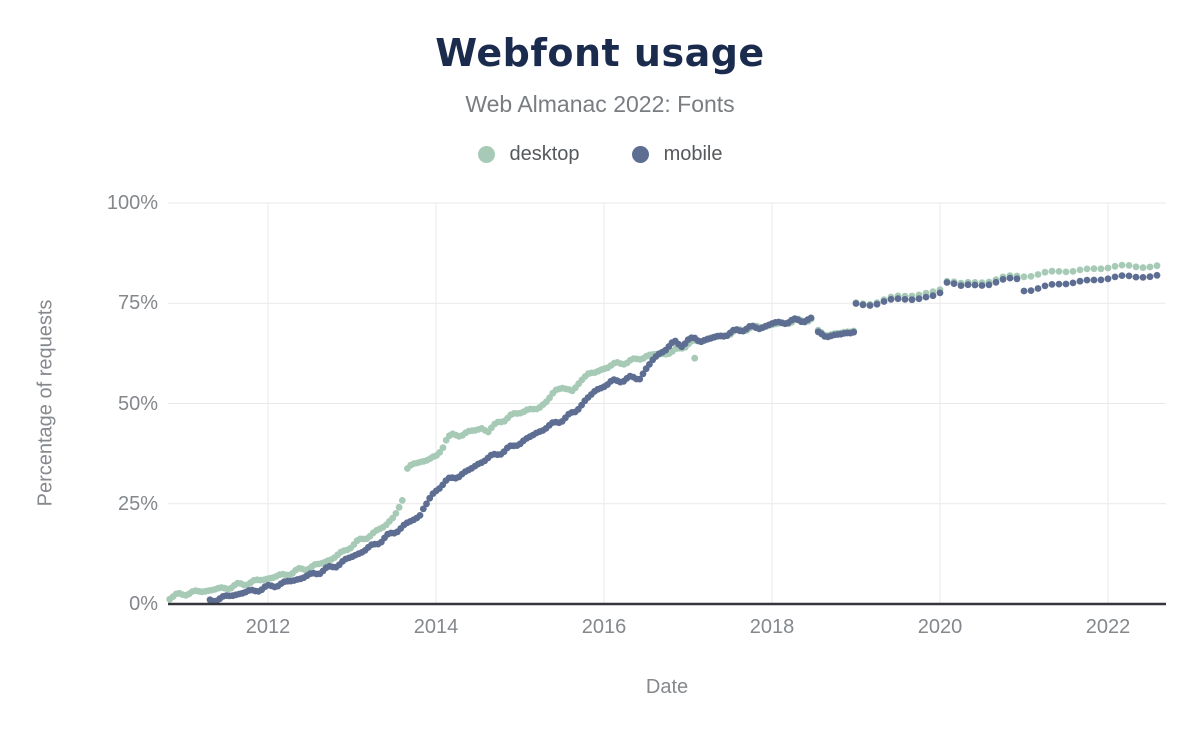 Image resolution: width=1200 pixels, height=742 pixels. Describe the element at coordinates (640, 154) in the screenshot. I see `mobile-series-swatch-icon` at that location.